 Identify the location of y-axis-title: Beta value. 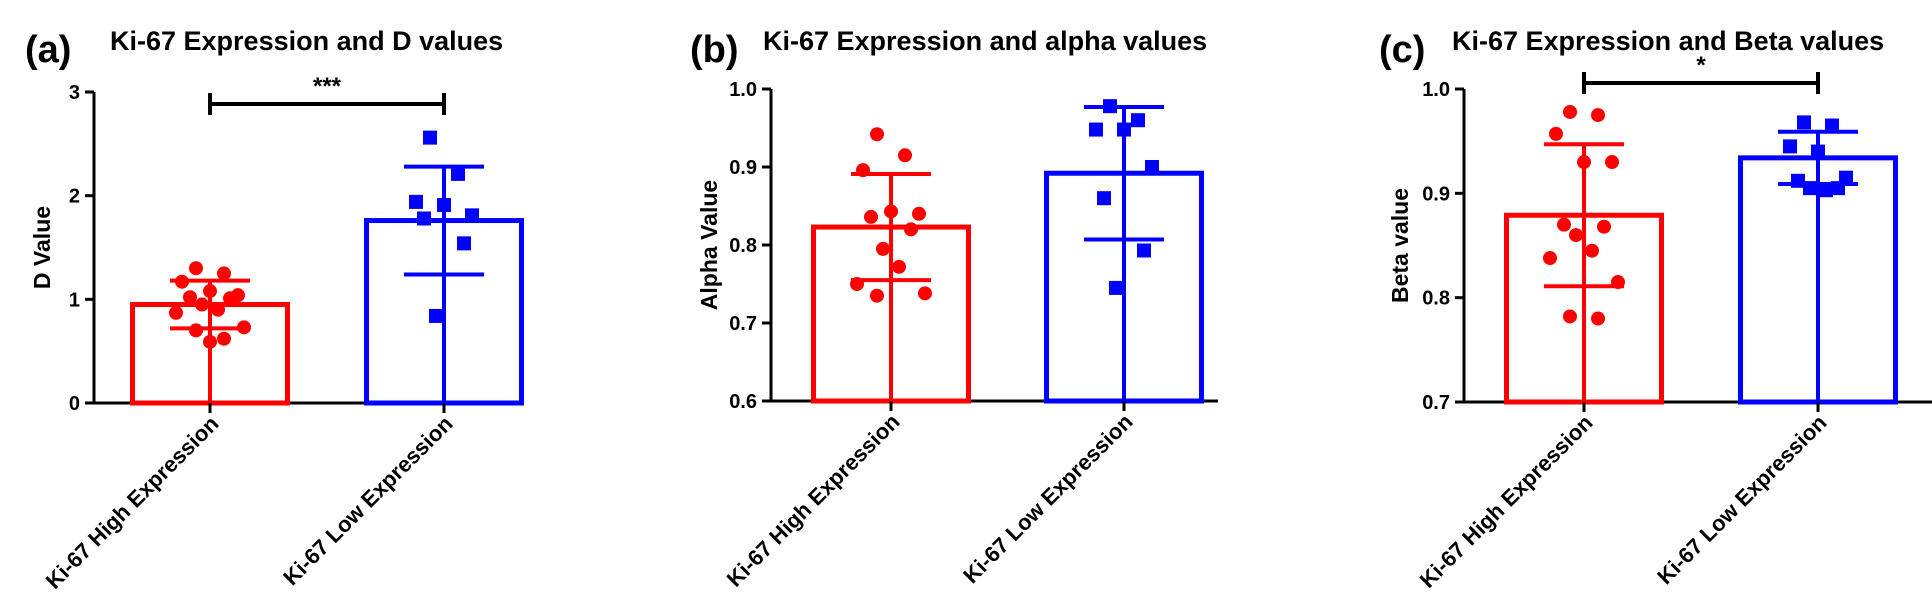
(1400, 245).